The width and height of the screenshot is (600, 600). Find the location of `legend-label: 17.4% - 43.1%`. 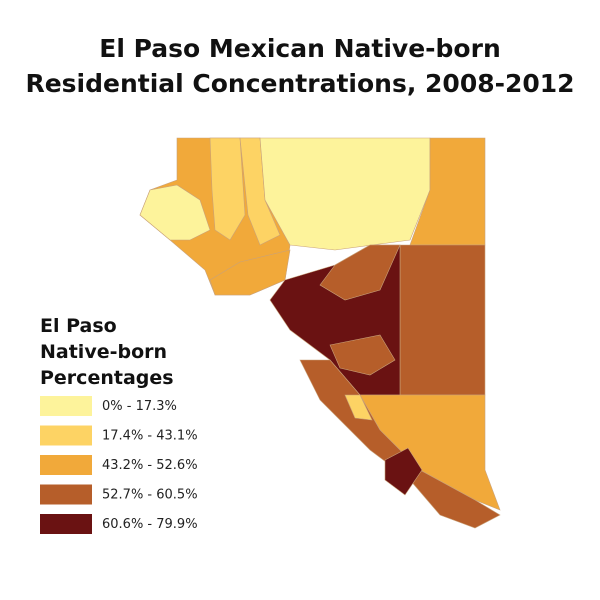

legend-label: 17.4% - 43.1% is located at coordinates (150, 436).